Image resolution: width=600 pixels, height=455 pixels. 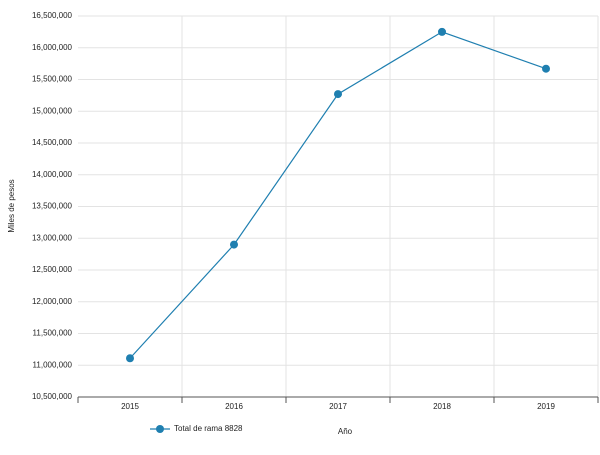 What do you see at coordinates (160, 429) in the screenshot?
I see `legend-marker` at bounding box center [160, 429].